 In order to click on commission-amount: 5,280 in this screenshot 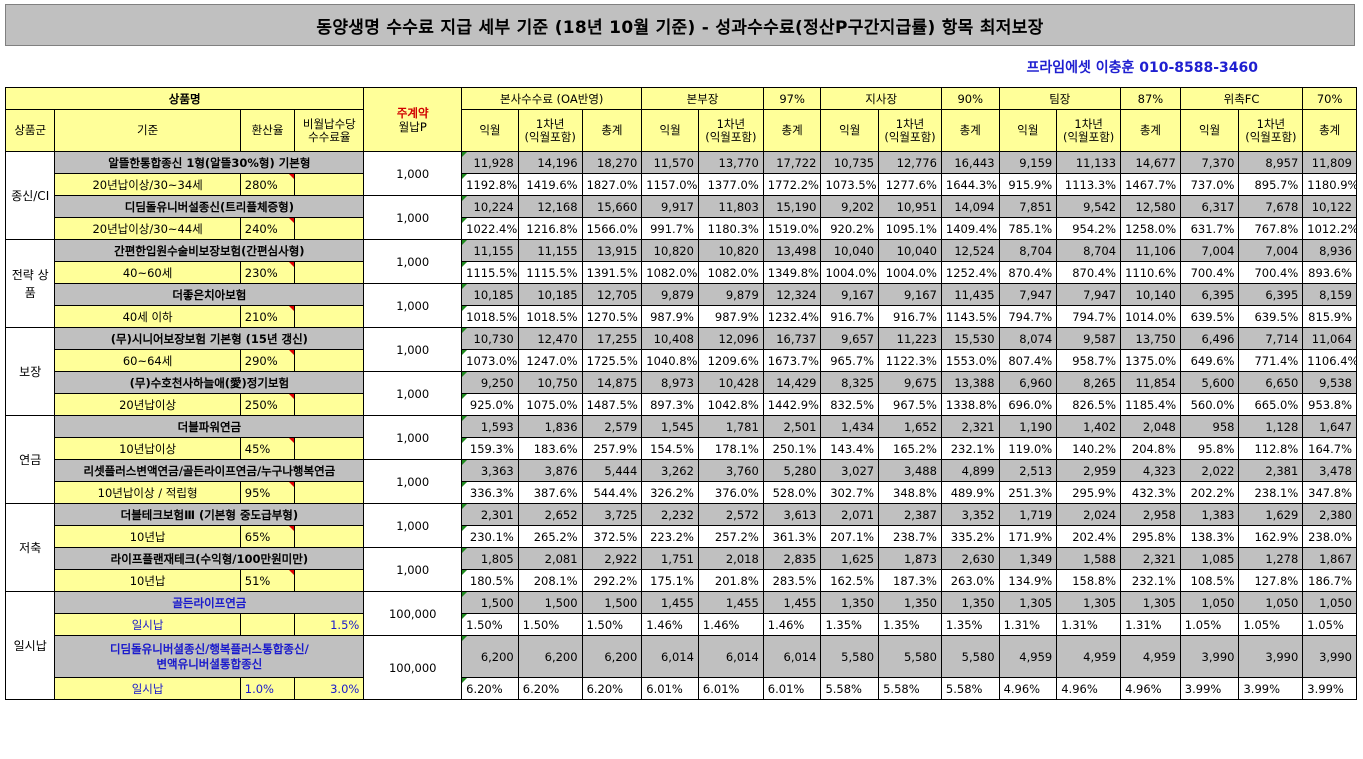, I will do `click(792, 470)`.